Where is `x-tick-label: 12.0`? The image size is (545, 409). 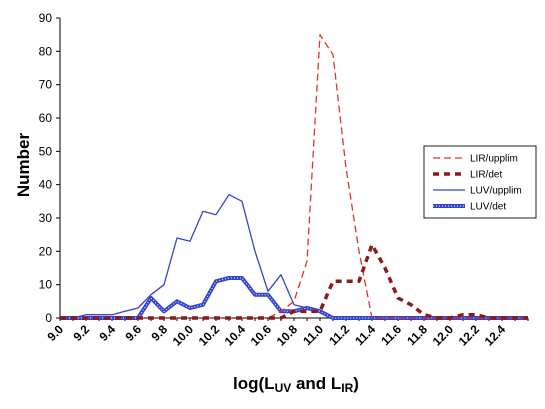
x-tick-label: 12.0 is located at coordinates (443, 335).